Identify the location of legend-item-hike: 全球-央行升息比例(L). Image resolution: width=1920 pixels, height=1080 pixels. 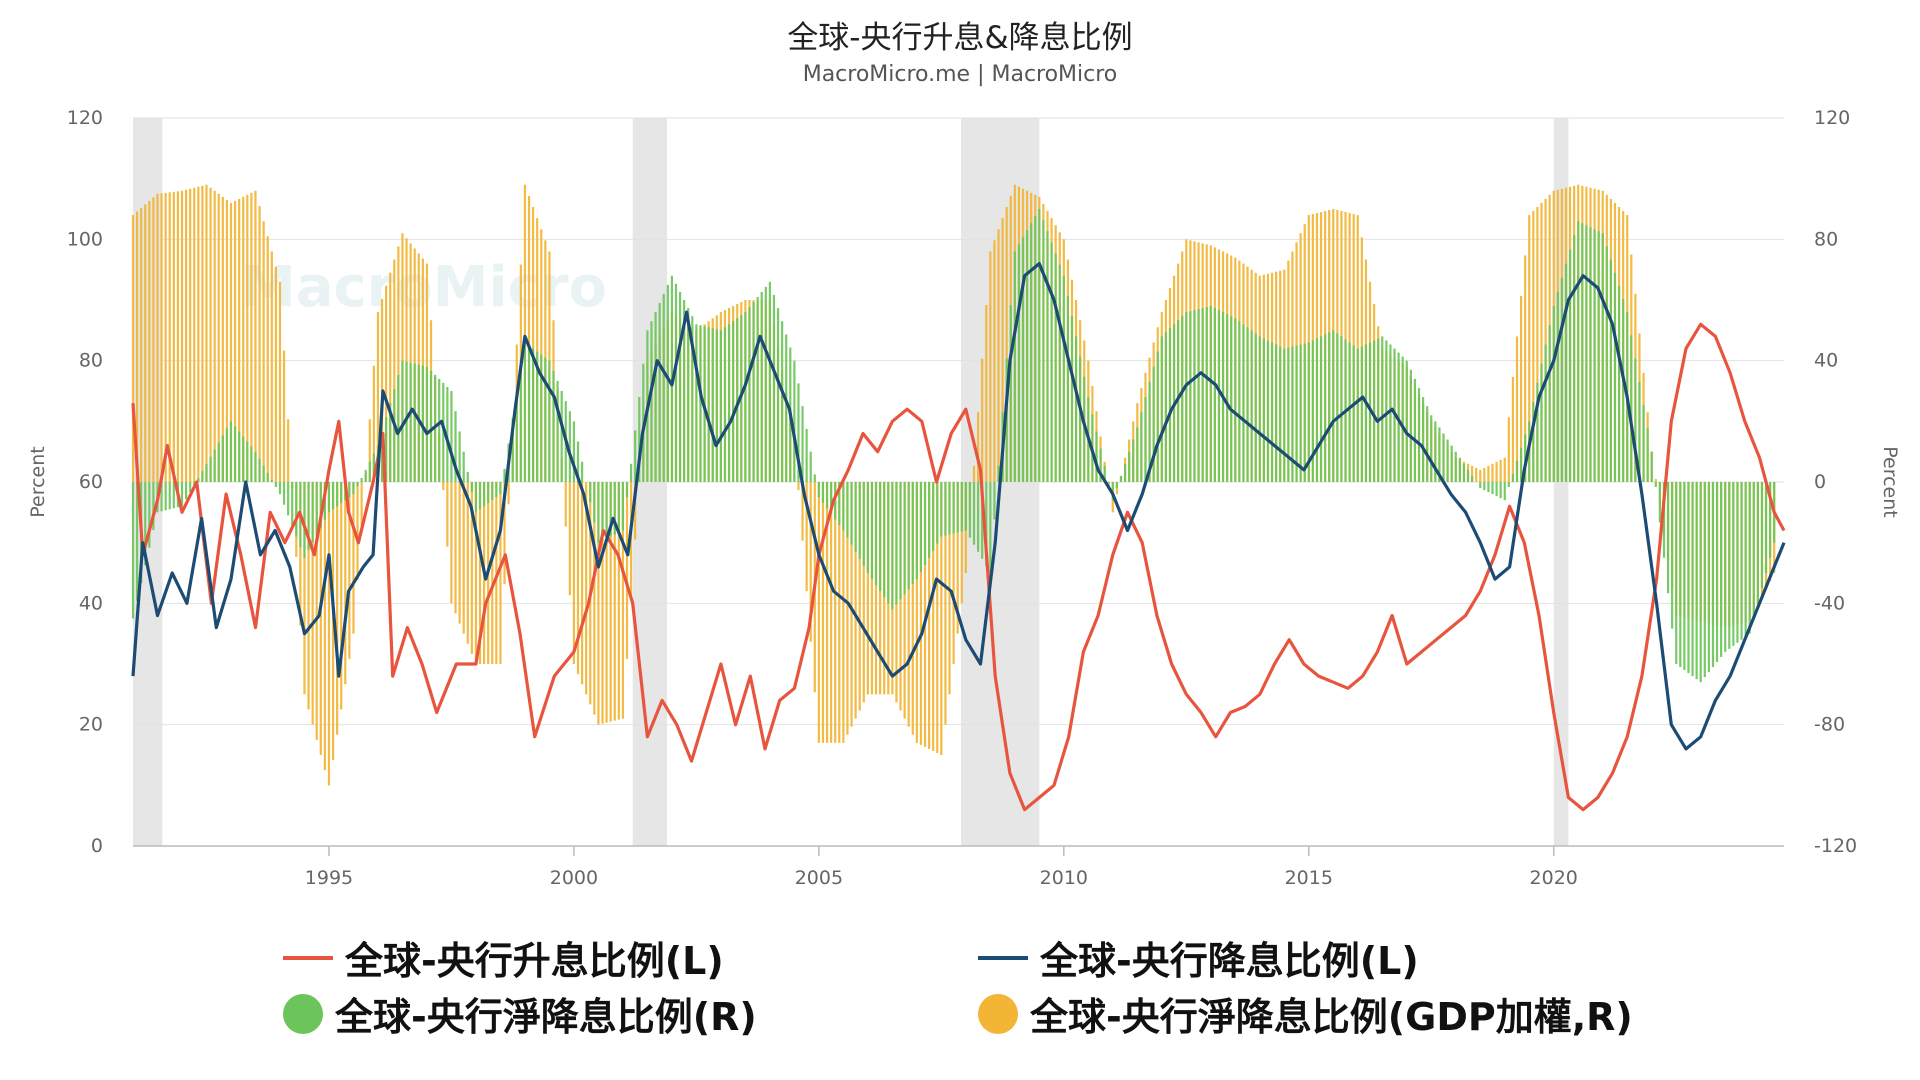
(503, 957).